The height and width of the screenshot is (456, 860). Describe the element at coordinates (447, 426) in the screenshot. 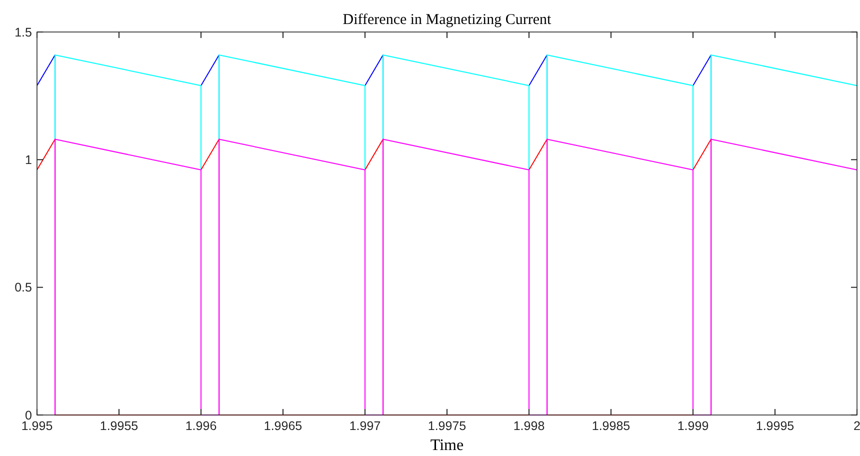

I see `x-tick-label: 1.9975` at that location.